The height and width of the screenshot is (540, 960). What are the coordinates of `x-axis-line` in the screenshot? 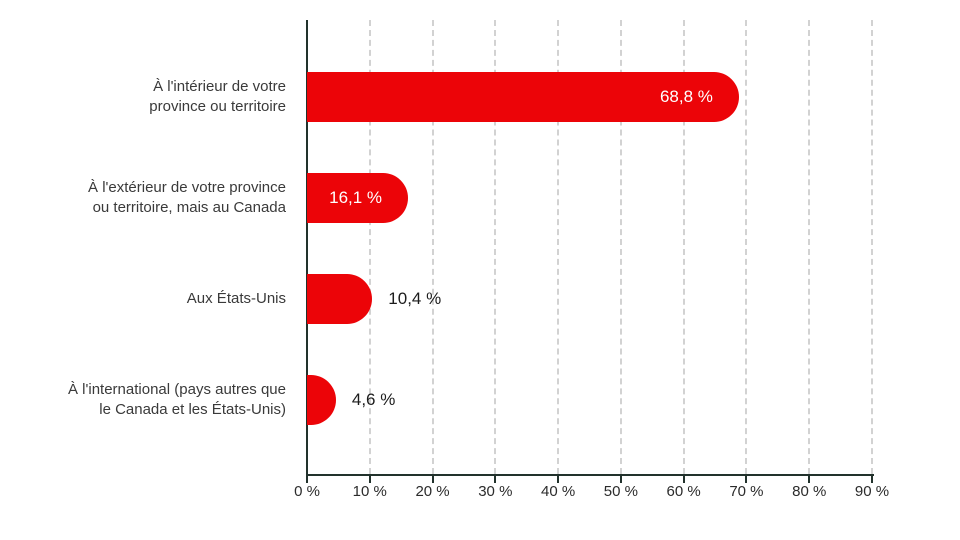 It's located at (590, 475).